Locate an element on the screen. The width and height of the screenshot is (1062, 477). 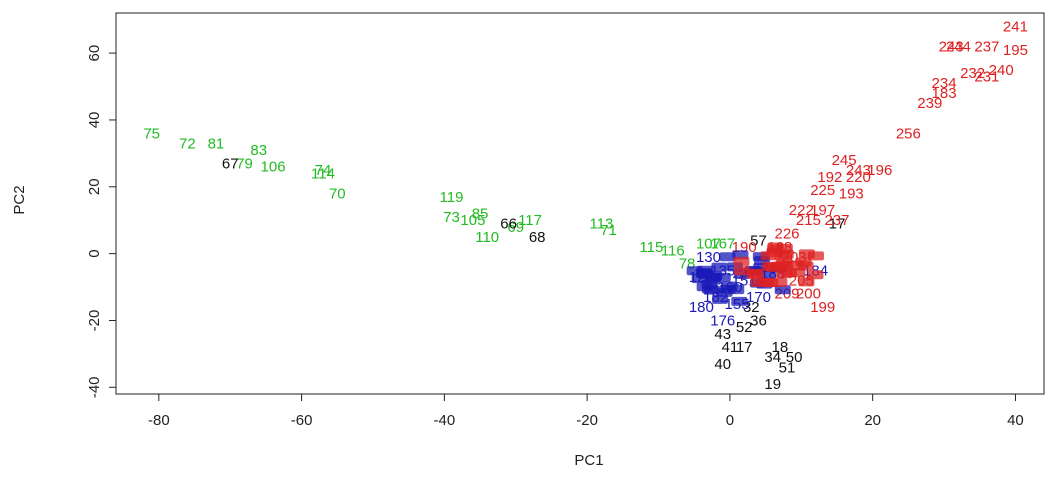
dense-cluster-red is located at coordinates (778, 265).